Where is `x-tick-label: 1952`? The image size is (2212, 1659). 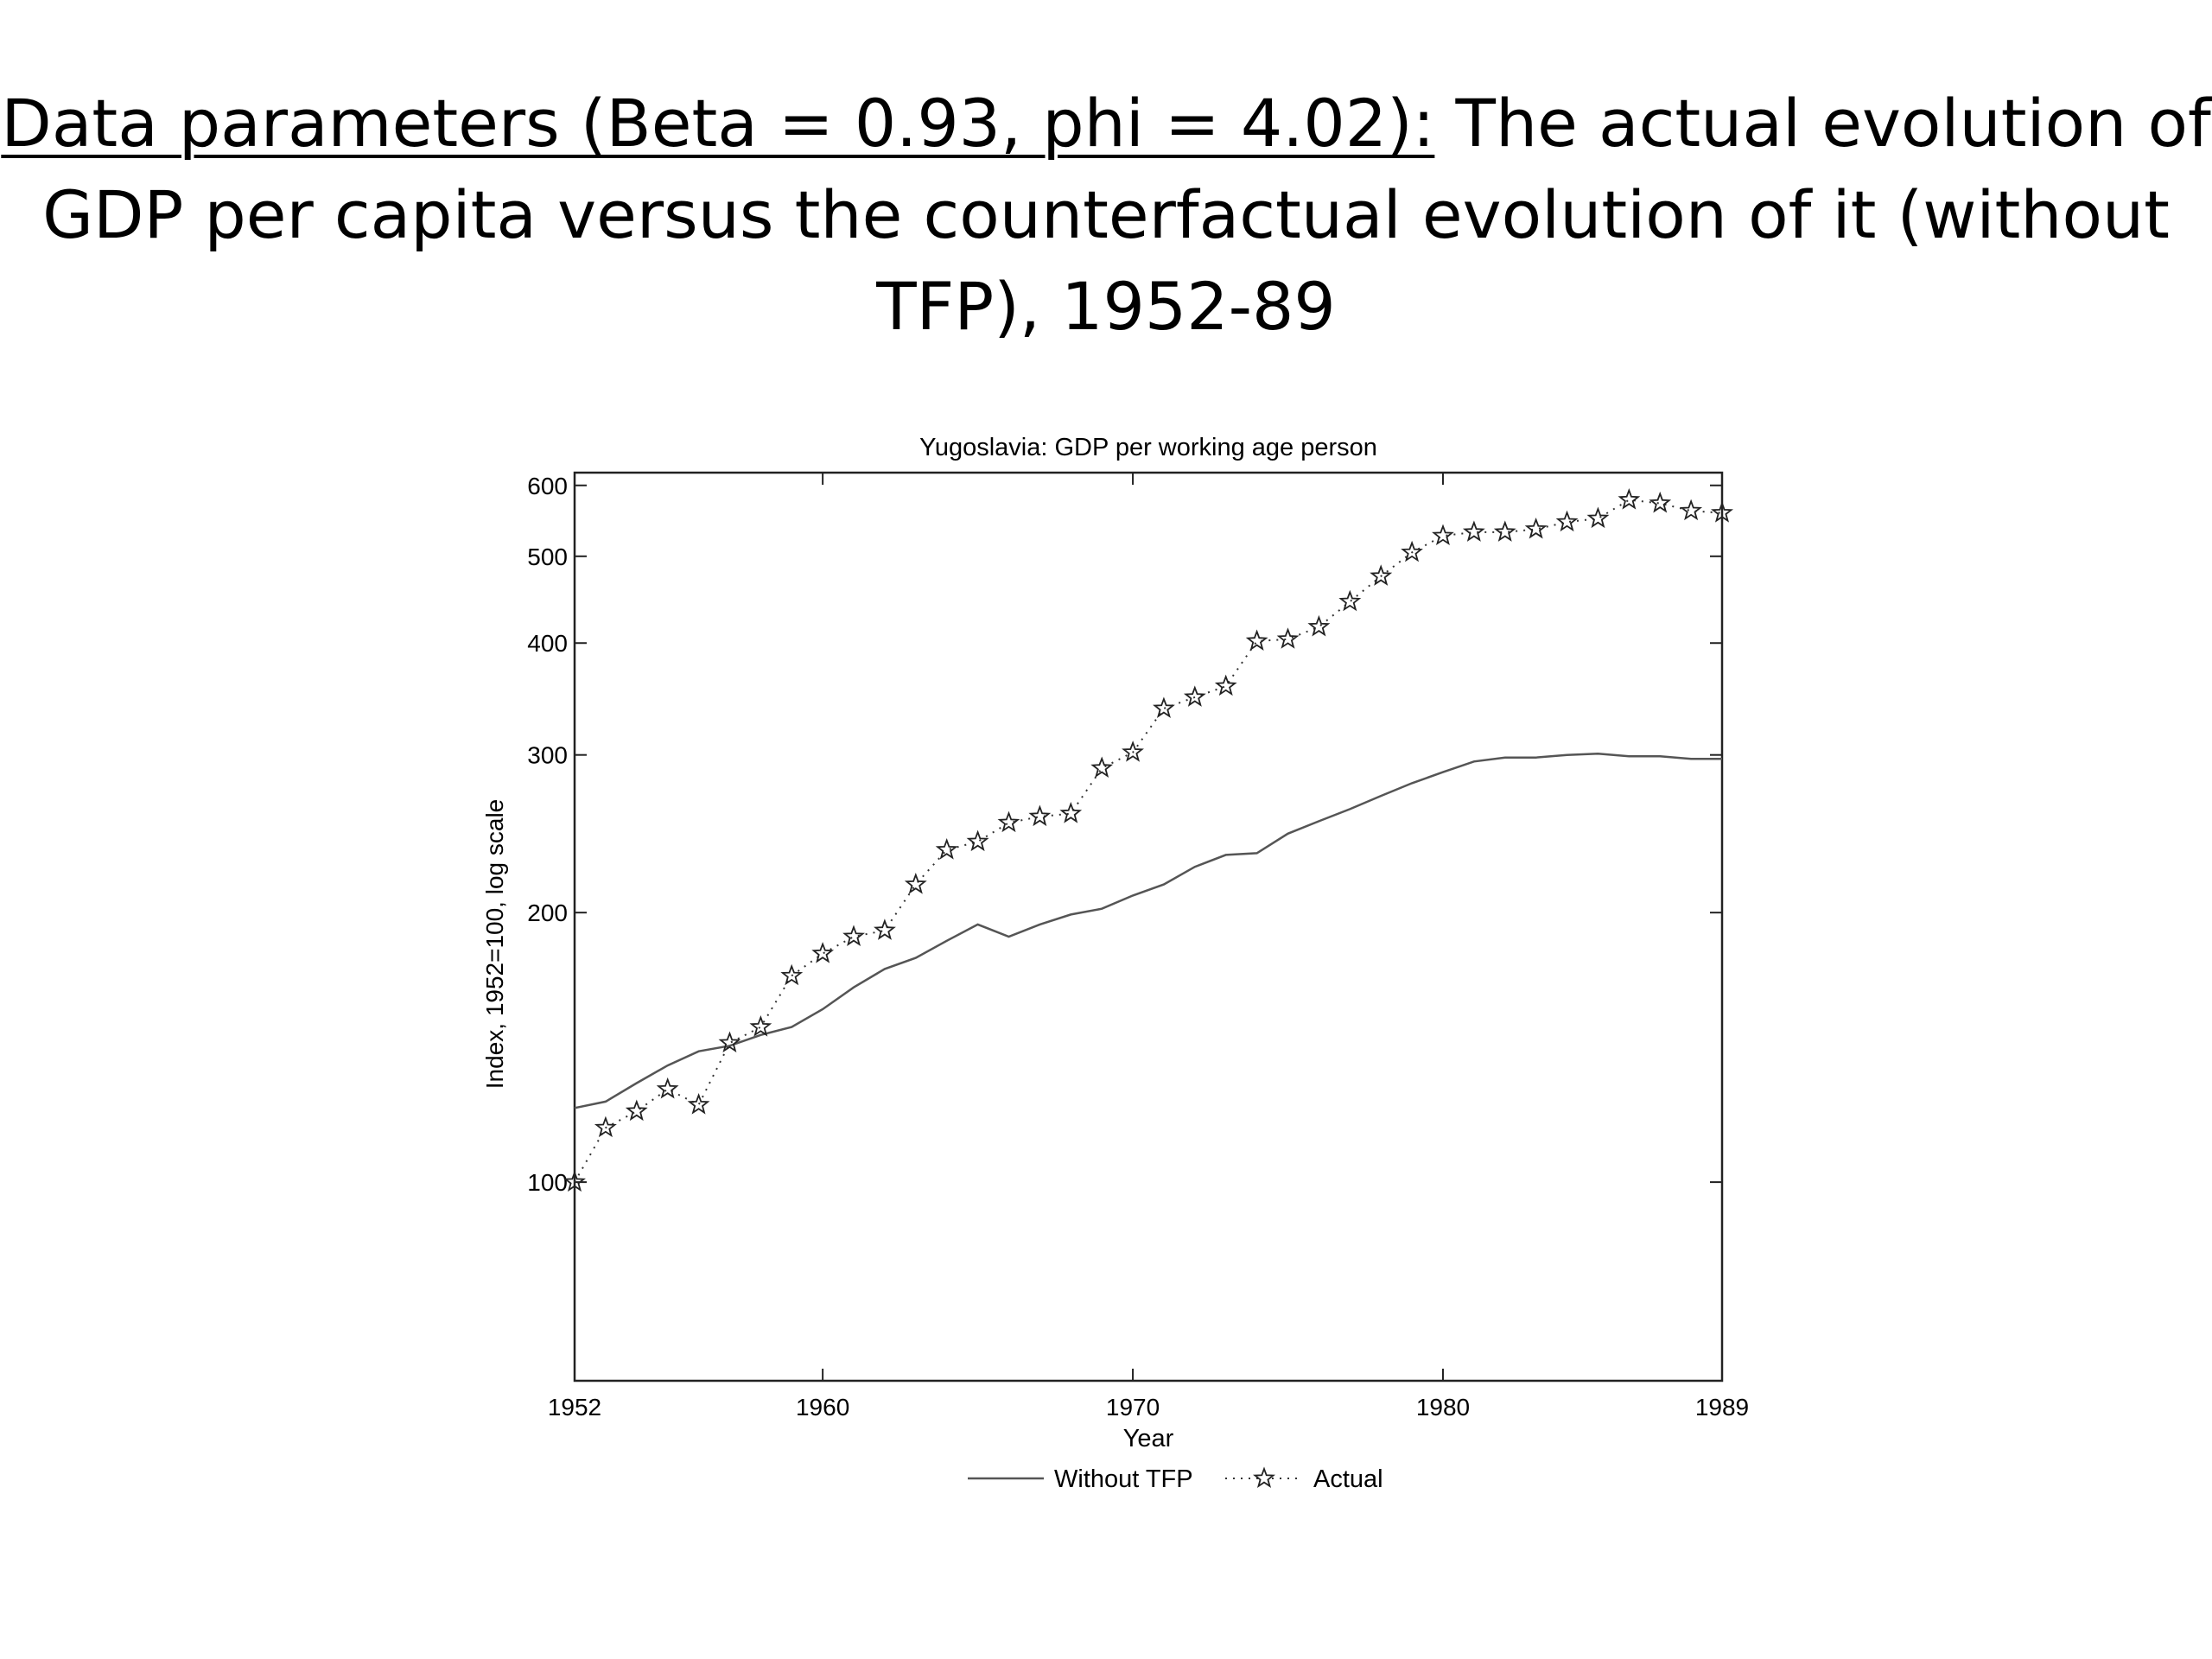 x-tick-label: 1952 is located at coordinates (574, 1407).